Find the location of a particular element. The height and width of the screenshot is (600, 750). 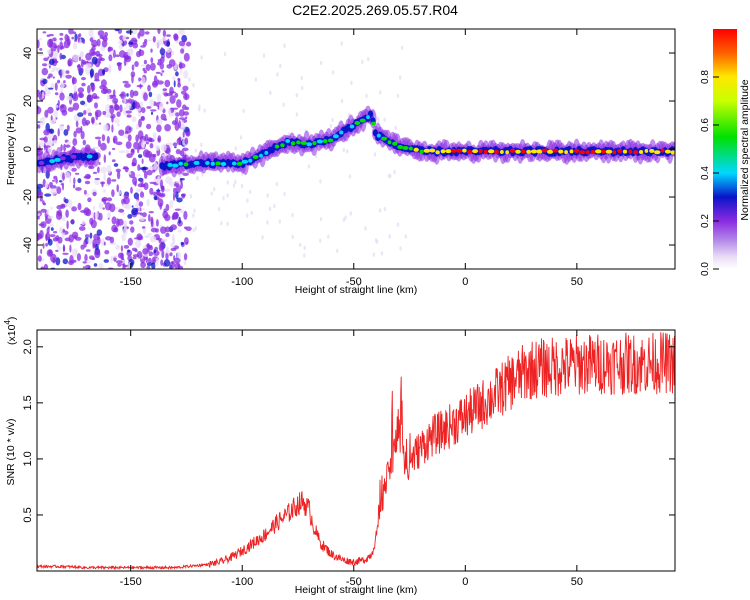

spectrum-x-axis-label: Height of straight line (km) is located at coordinates (356, 290).